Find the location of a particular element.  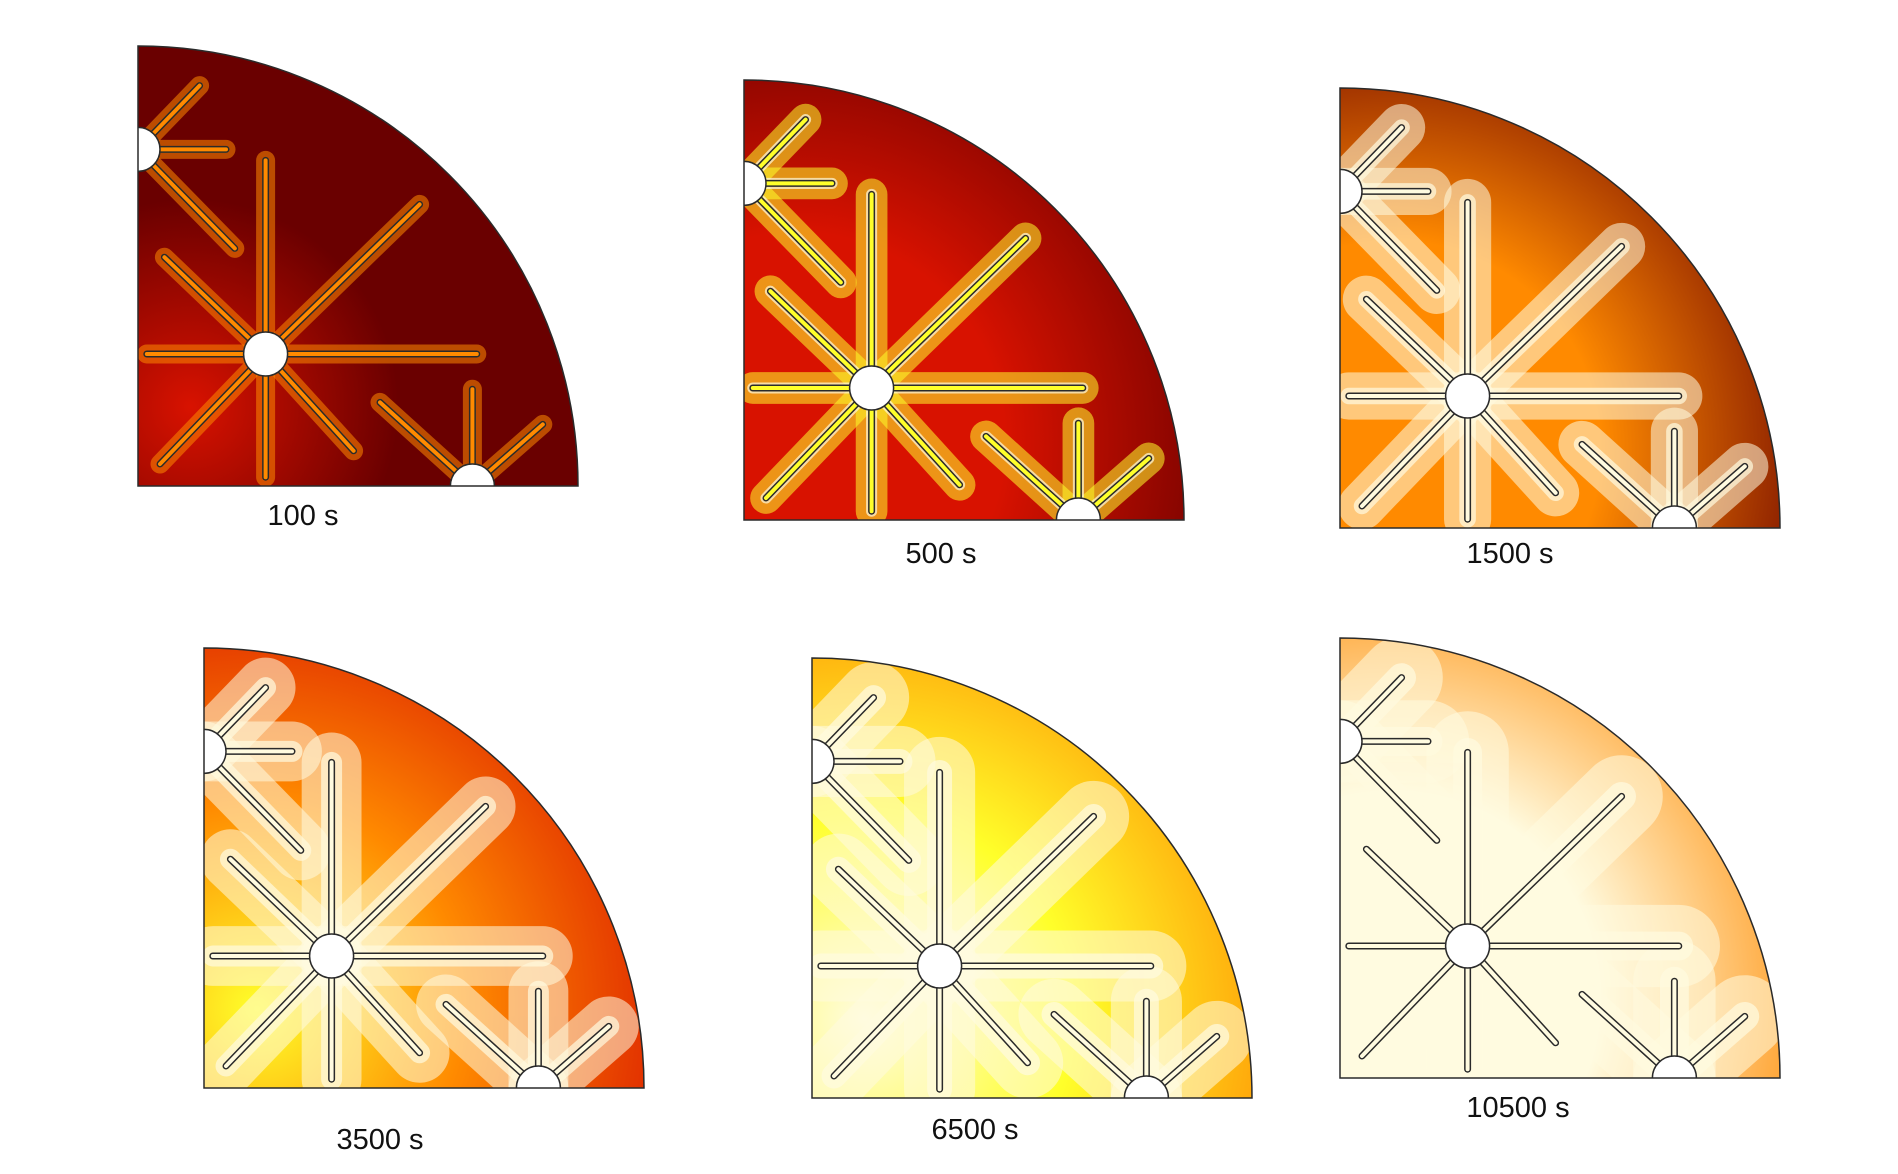

caption-2: 500 s is located at coordinates (941, 554).